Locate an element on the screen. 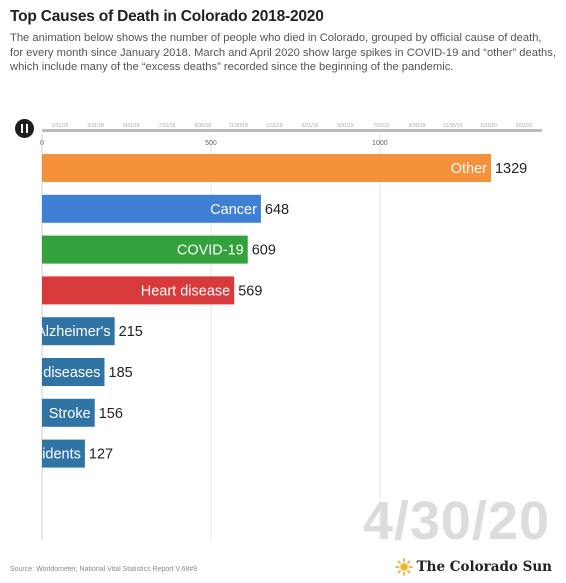 Image resolution: width=566 pixels, height=583 pixels. bar-category-label: idents is located at coordinates (61, 455).